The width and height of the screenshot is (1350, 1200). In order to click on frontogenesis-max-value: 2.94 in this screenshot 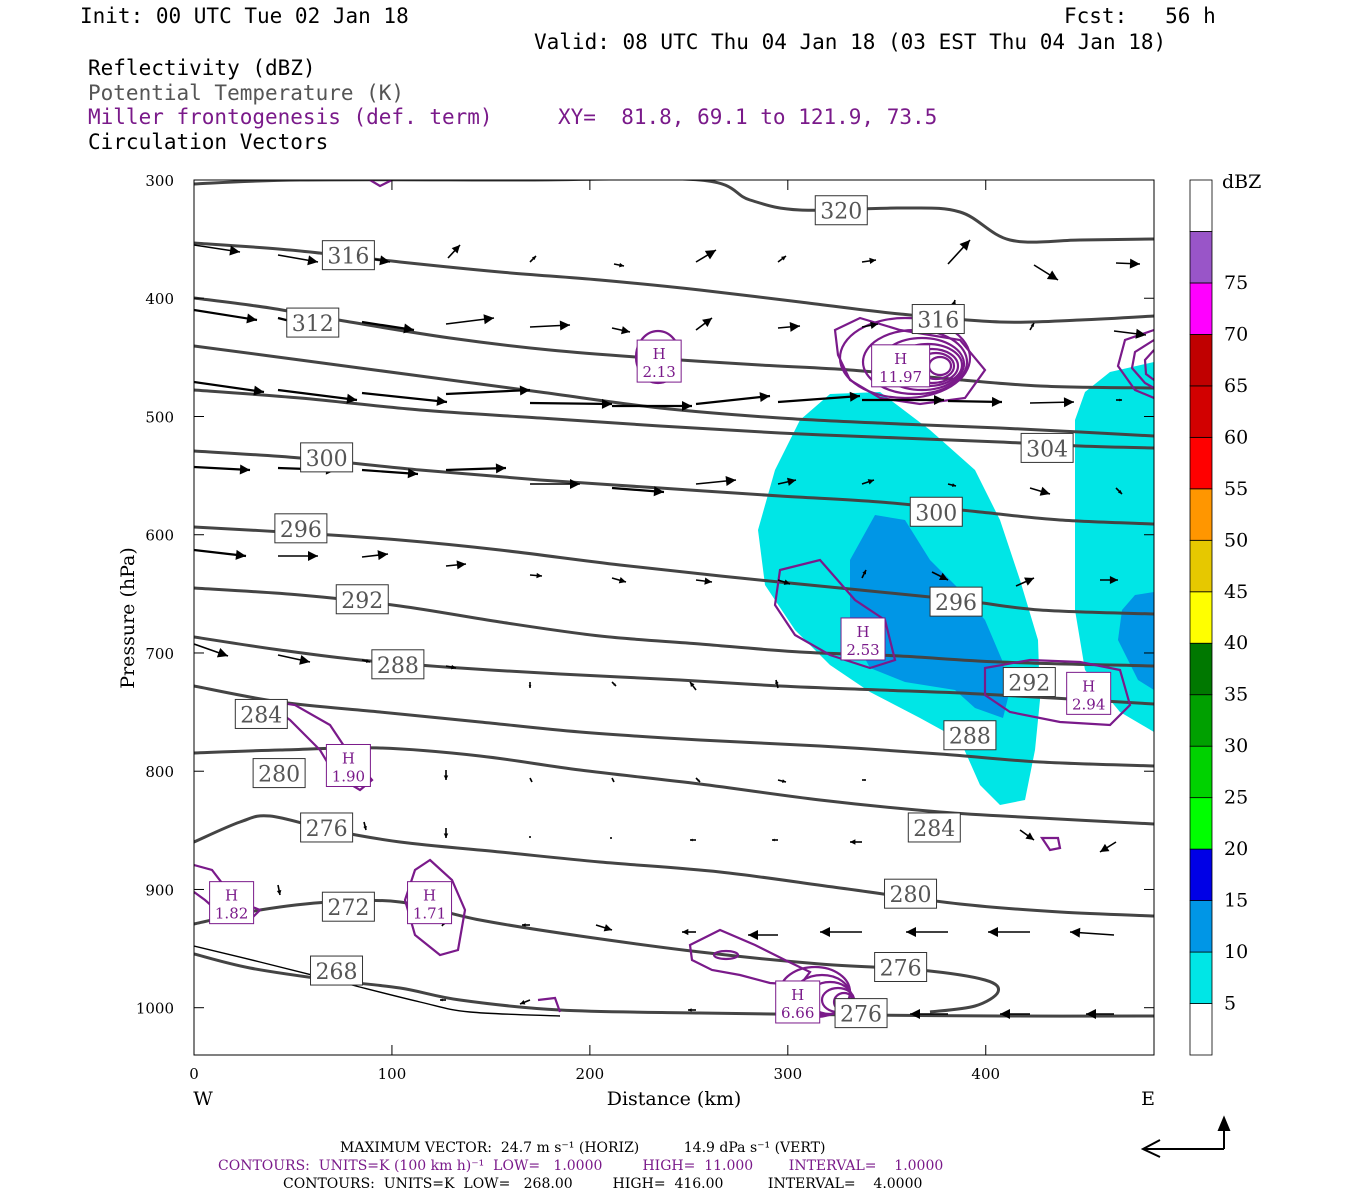, I will do `click(1088, 704)`.